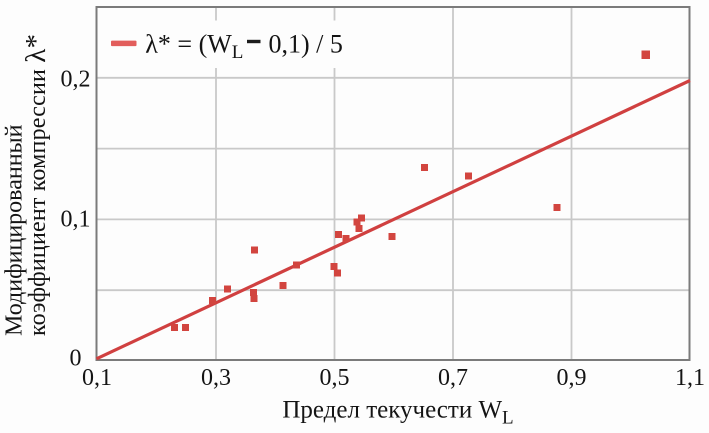 The height and width of the screenshot is (433, 709). What do you see at coordinates (306, 44) in the screenshot?
I see `svg-text: 0,1) / 5` at bounding box center [306, 44].